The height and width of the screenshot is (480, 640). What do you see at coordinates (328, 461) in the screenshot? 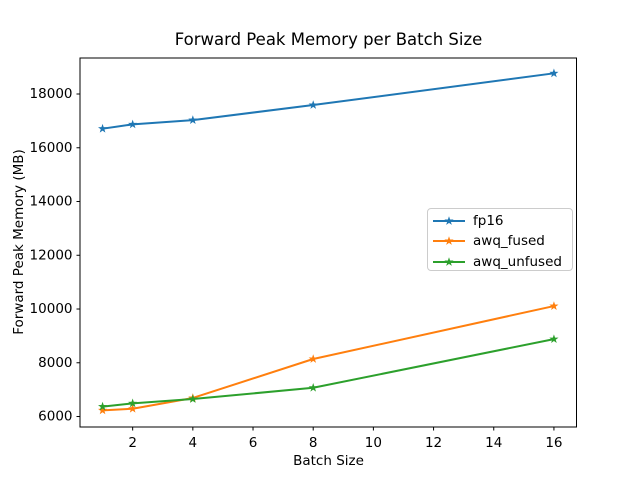
I see `x-axis-label: Batch Size` at bounding box center [328, 461].